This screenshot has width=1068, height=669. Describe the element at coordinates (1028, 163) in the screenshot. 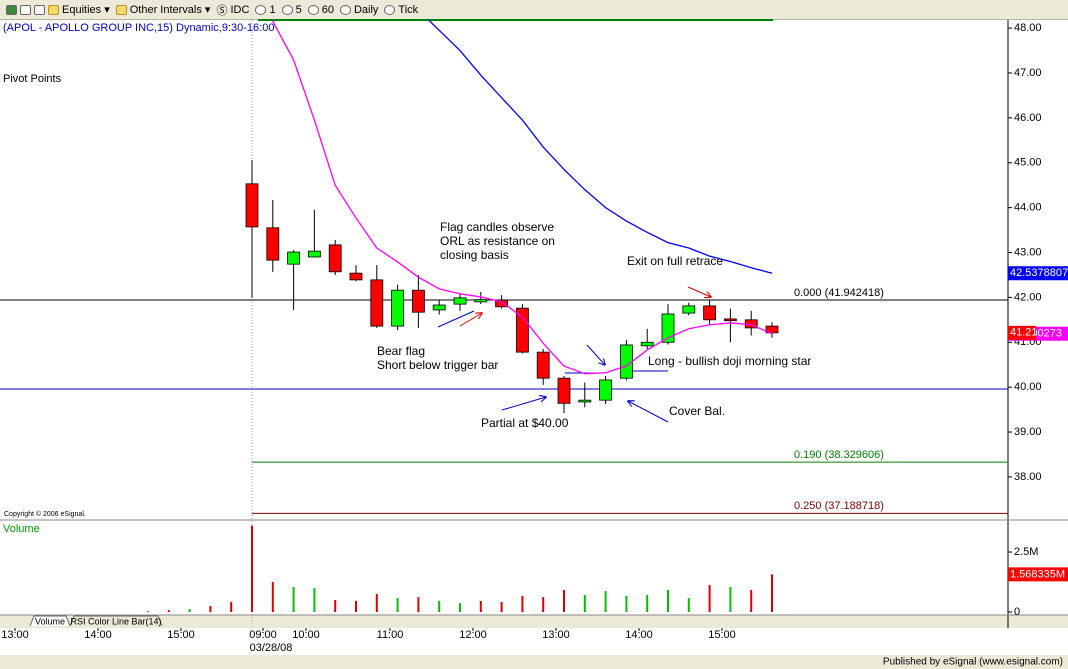

I see `y-tick-label: 45.00` at that location.